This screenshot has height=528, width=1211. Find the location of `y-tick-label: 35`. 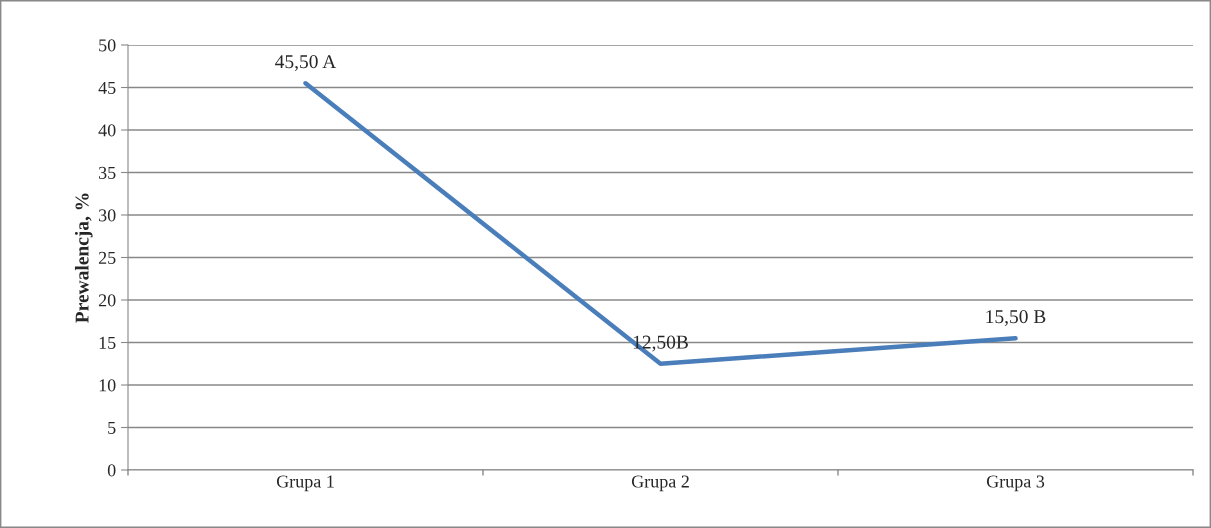

y-tick-label: 35 is located at coordinates (107, 172).